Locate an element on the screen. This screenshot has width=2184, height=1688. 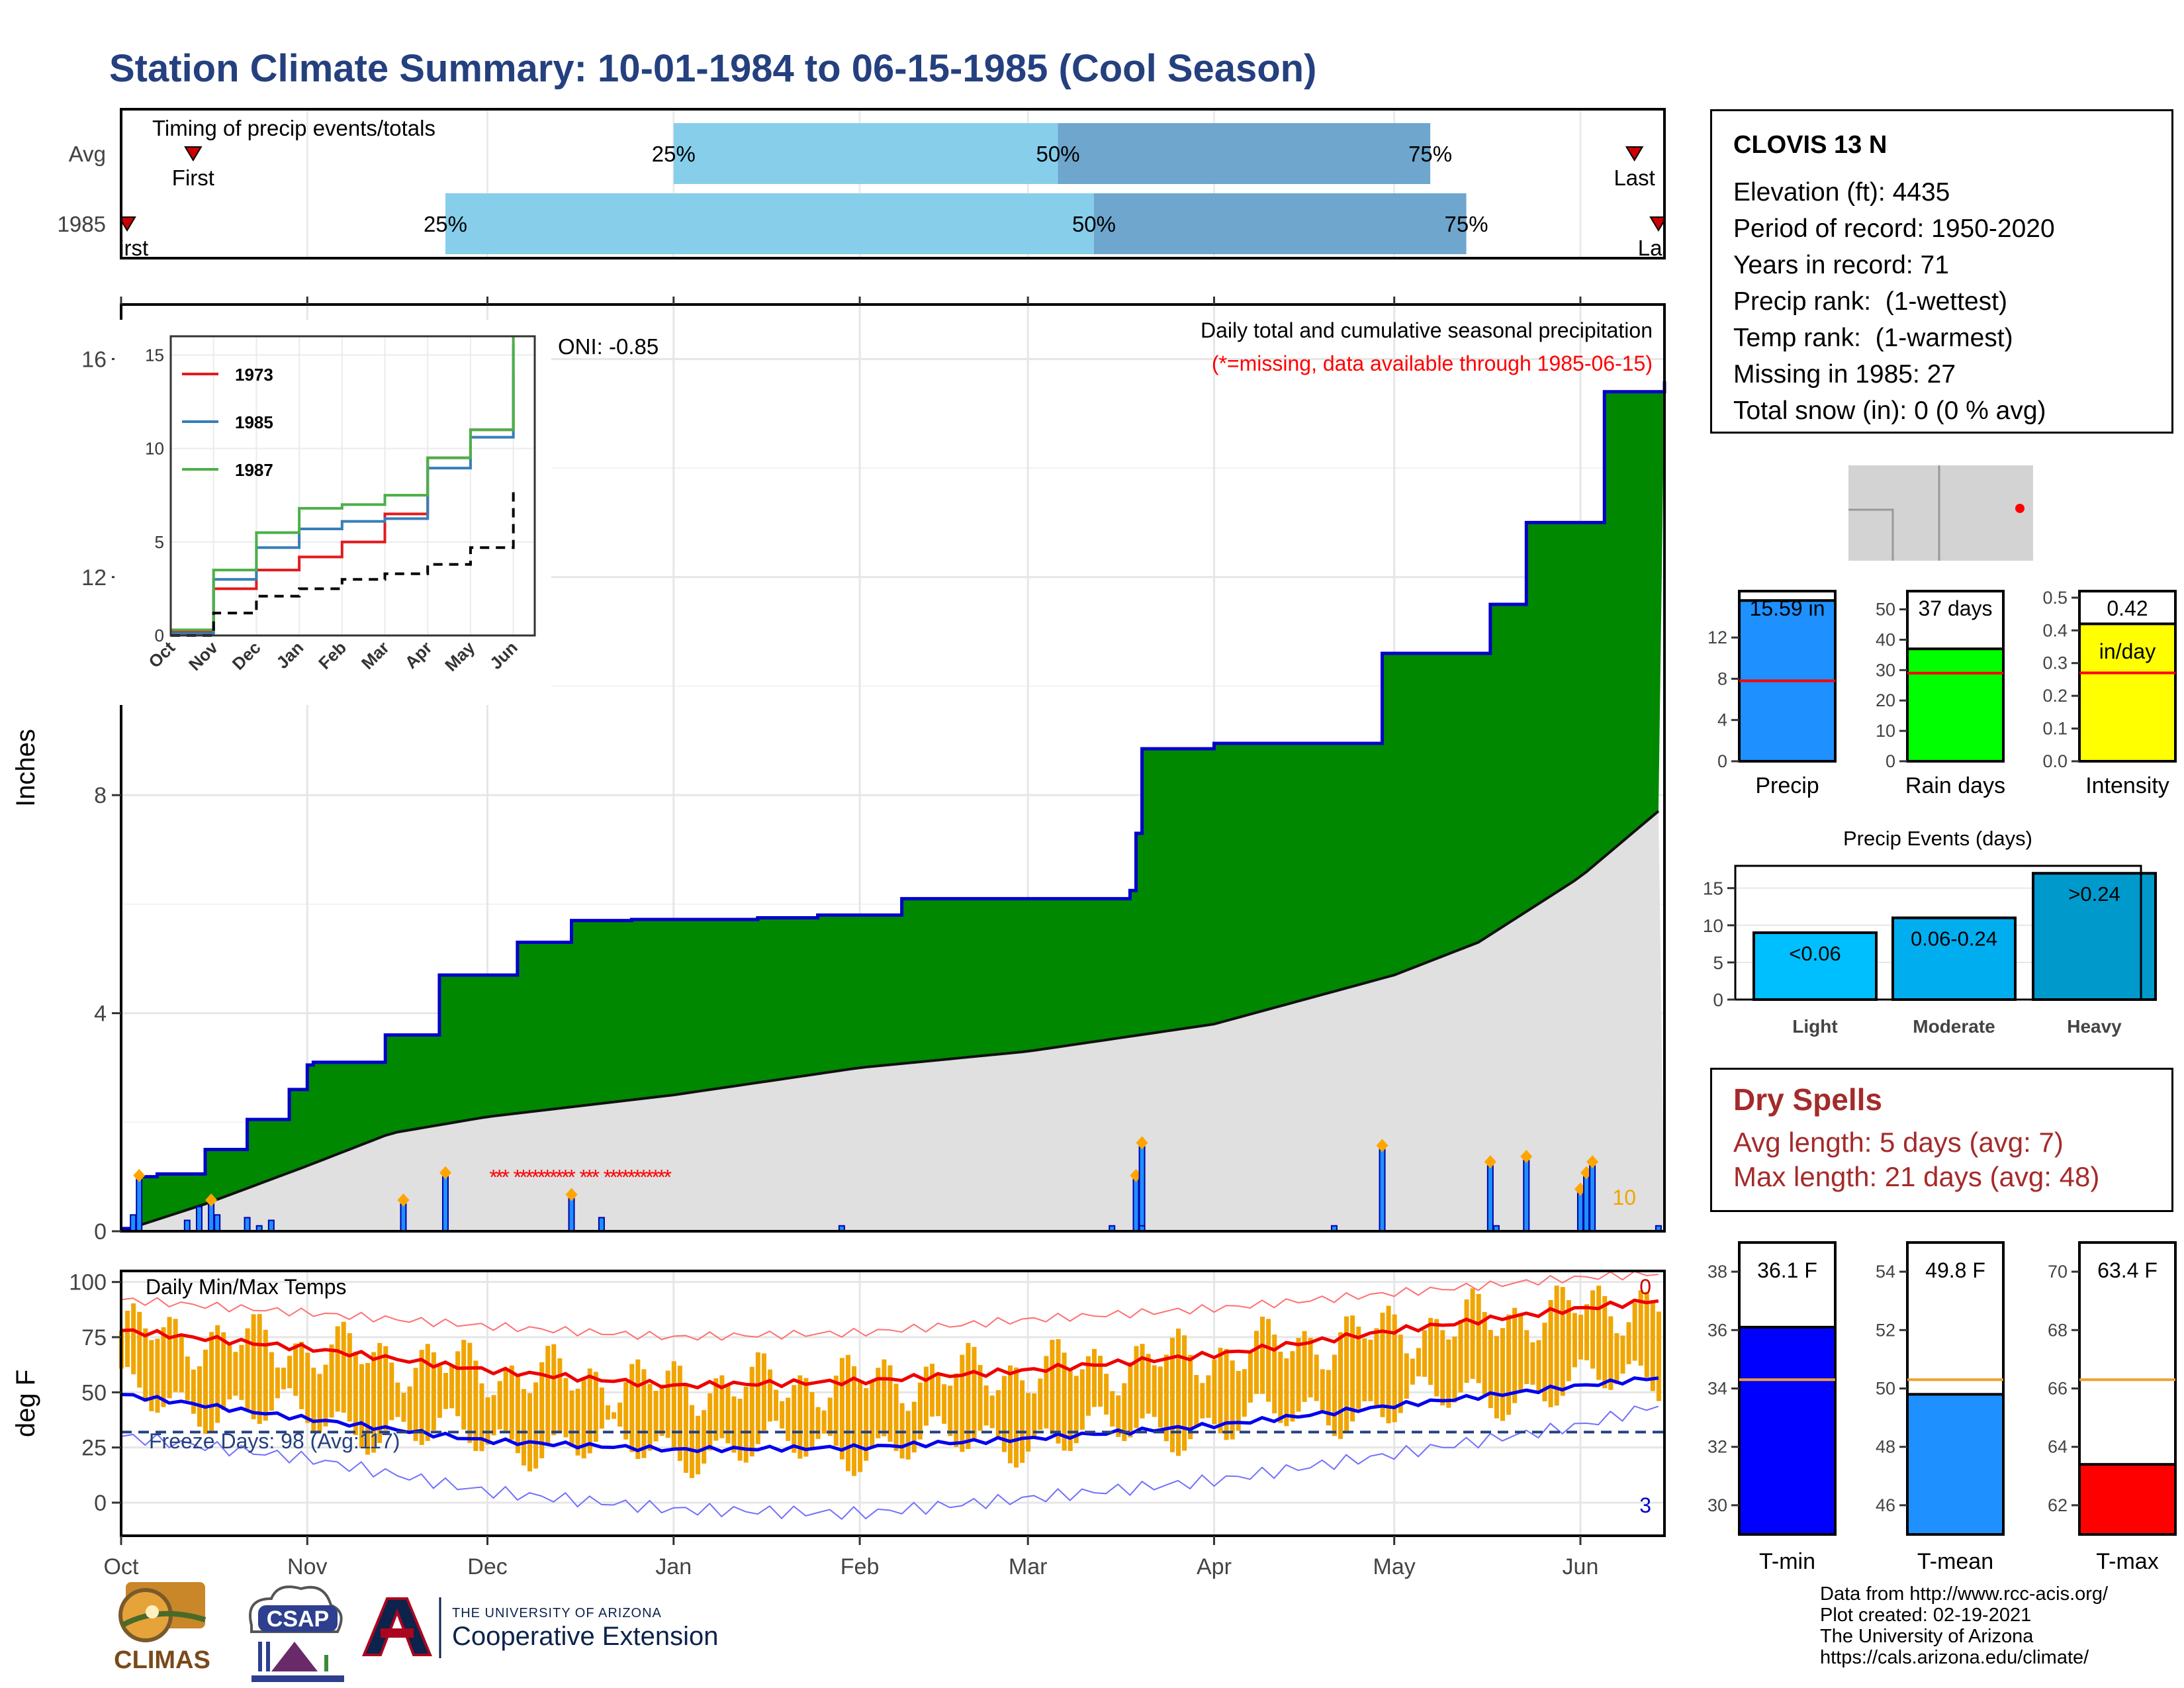
main-ytick-label: 16 is located at coordinates (94, 359).